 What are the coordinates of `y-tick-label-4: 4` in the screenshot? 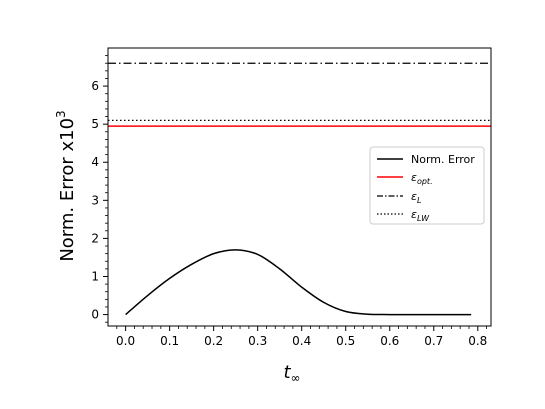 It's located at (95, 162).